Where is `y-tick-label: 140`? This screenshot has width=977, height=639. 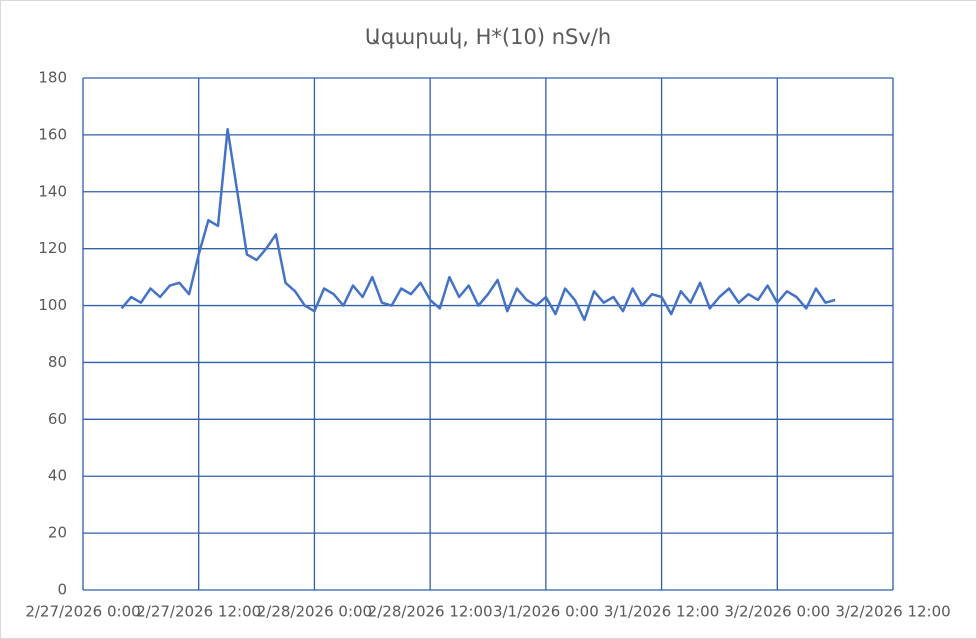 y-tick-label: 140 is located at coordinates (52, 191).